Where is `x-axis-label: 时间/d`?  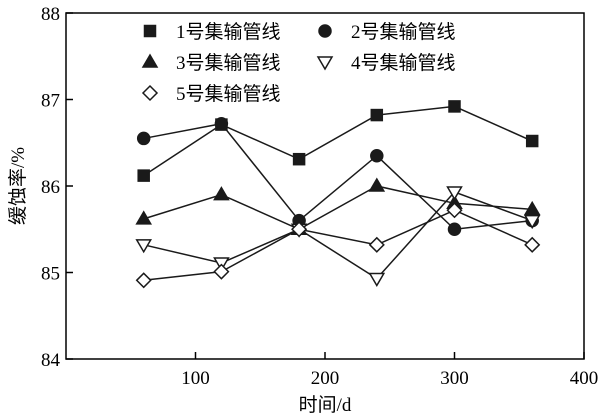
x-axis-label: 时间/d is located at coordinates (325, 405).